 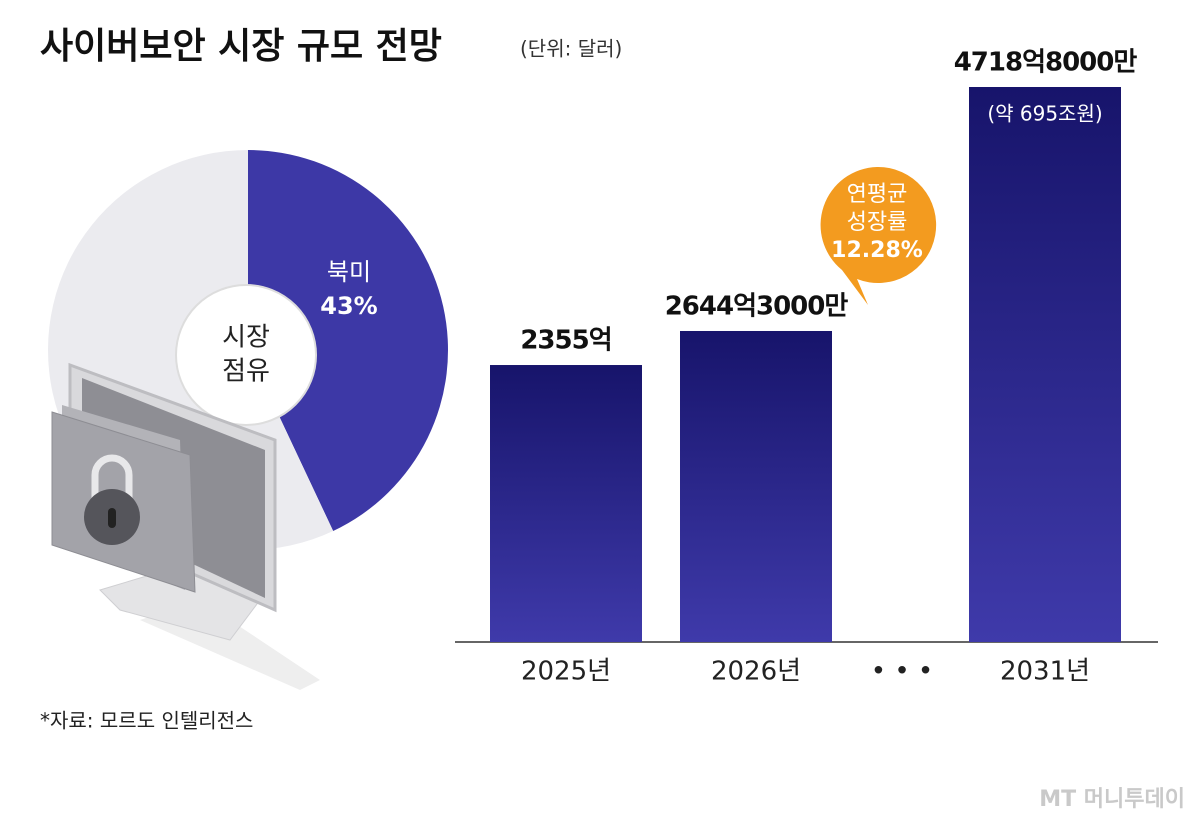 I want to click on x-tick-label: 2031년, so click(x=1045, y=672).